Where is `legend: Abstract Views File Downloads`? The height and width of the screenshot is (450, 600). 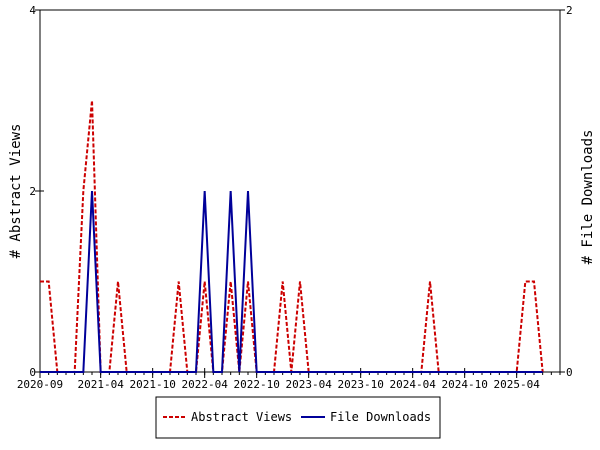
legend: Abstract Views File Downloads is located at coordinates (298, 417).